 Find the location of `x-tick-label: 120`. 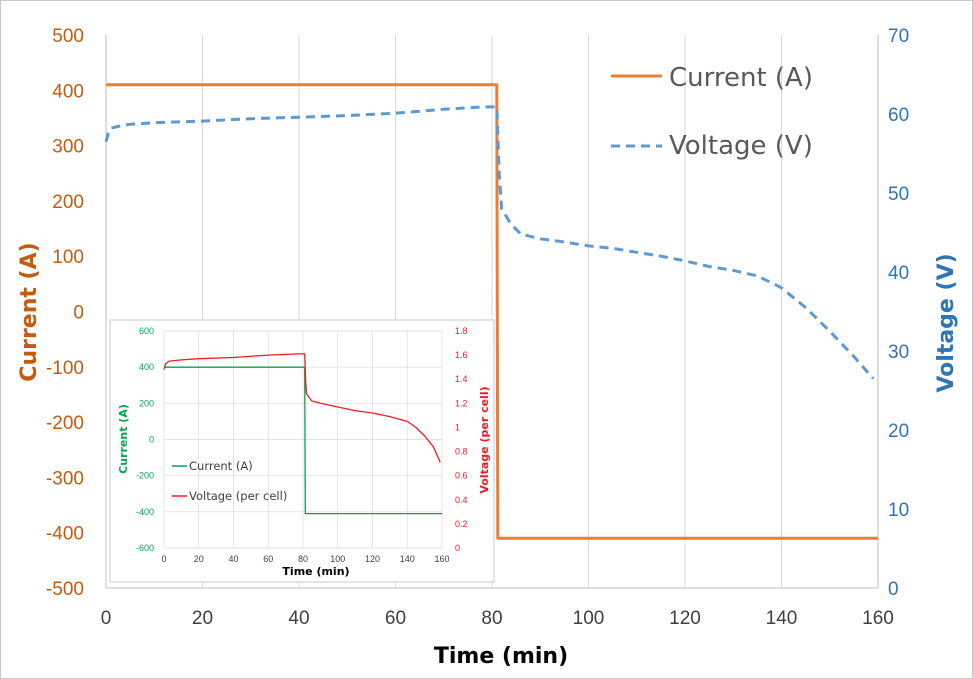

x-tick-label: 120 is located at coordinates (685, 618).